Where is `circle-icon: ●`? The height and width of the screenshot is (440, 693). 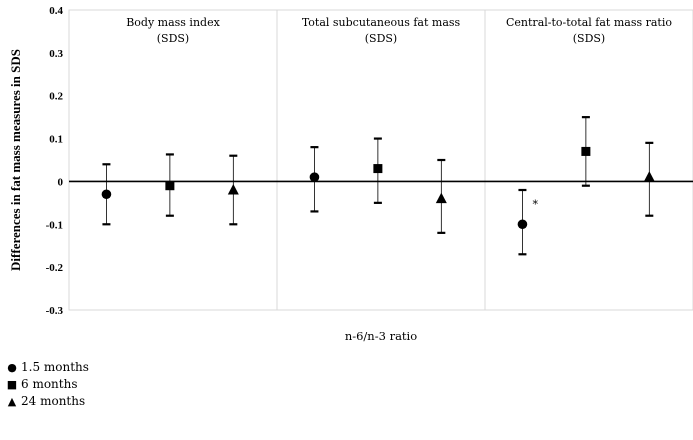
circle-icon: ● is located at coordinates (12, 367).